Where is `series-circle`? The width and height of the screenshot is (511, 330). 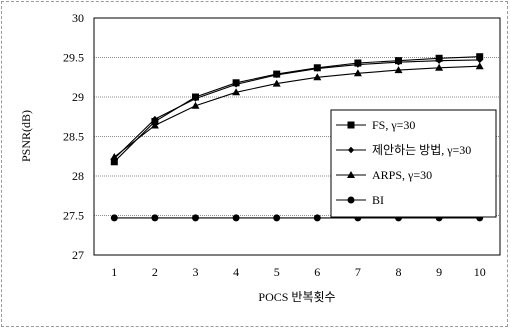 series-circle is located at coordinates (297, 218).